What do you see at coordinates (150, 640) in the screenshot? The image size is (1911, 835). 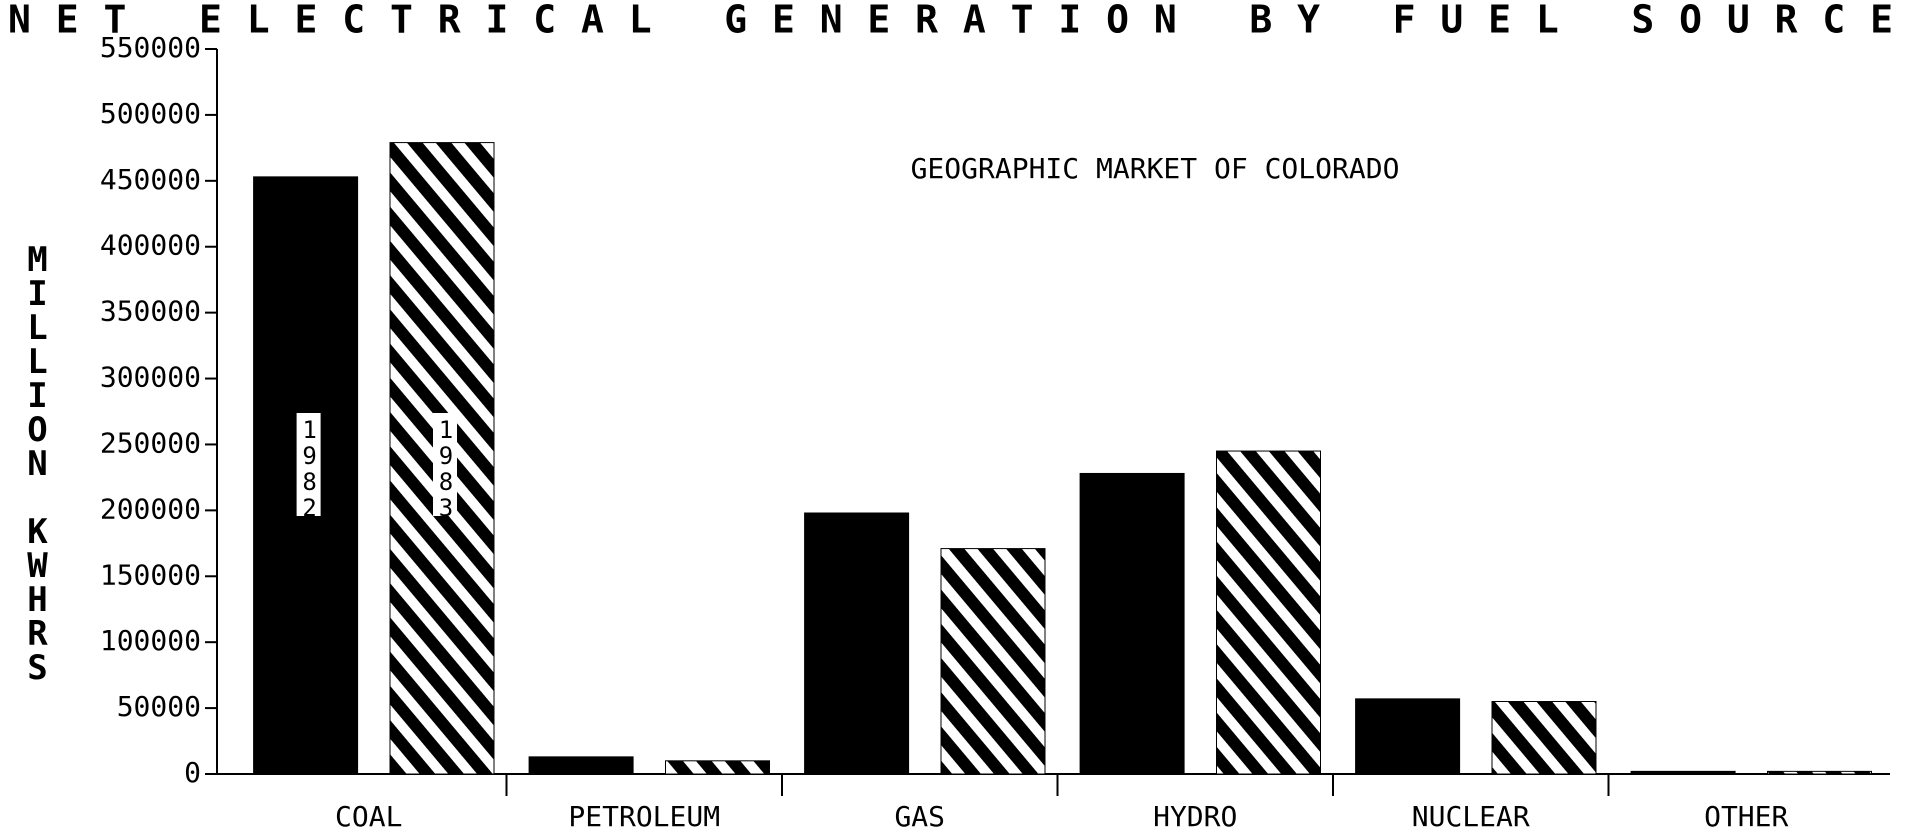 I see `y-tick-label: 100000` at bounding box center [150, 640].